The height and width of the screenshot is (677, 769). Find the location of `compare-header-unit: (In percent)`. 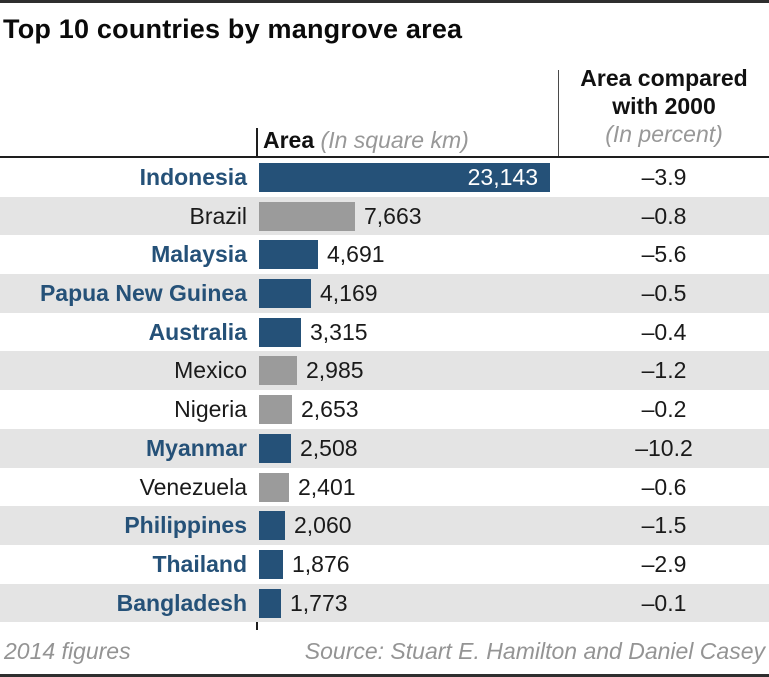

compare-header-unit: (In percent) is located at coordinates (664, 134).